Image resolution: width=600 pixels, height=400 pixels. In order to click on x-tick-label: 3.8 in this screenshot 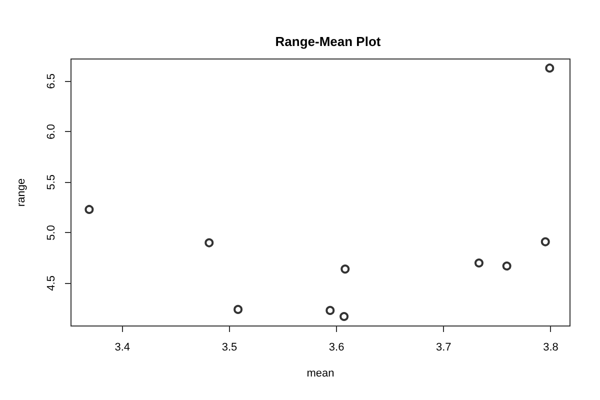, I will do `click(550, 348)`.